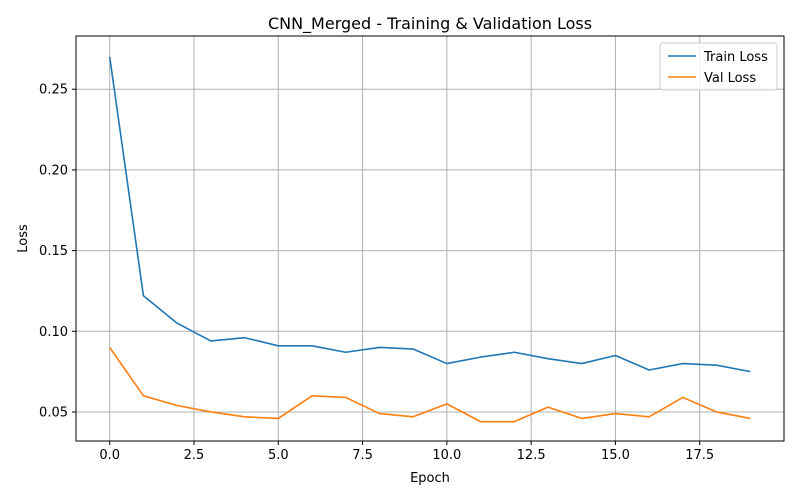 The width and height of the screenshot is (800, 500). What do you see at coordinates (53, 412) in the screenshot?
I see `y-tick-label: 0.05` at bounding box center [53, 412].